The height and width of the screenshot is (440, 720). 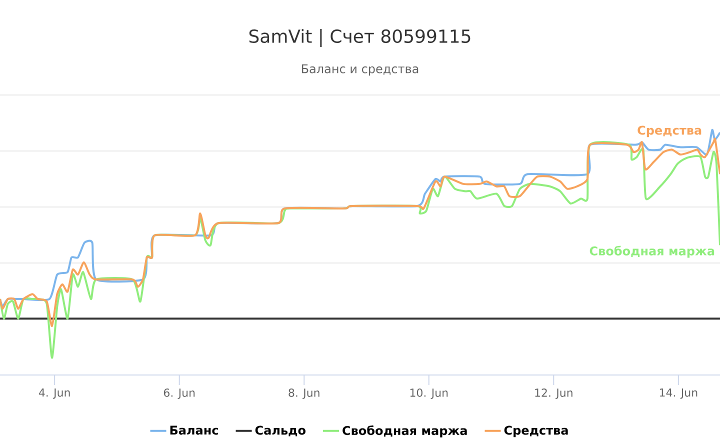 I want to click on x-tick-label: 6. Jun, so click(x=179, y=393).